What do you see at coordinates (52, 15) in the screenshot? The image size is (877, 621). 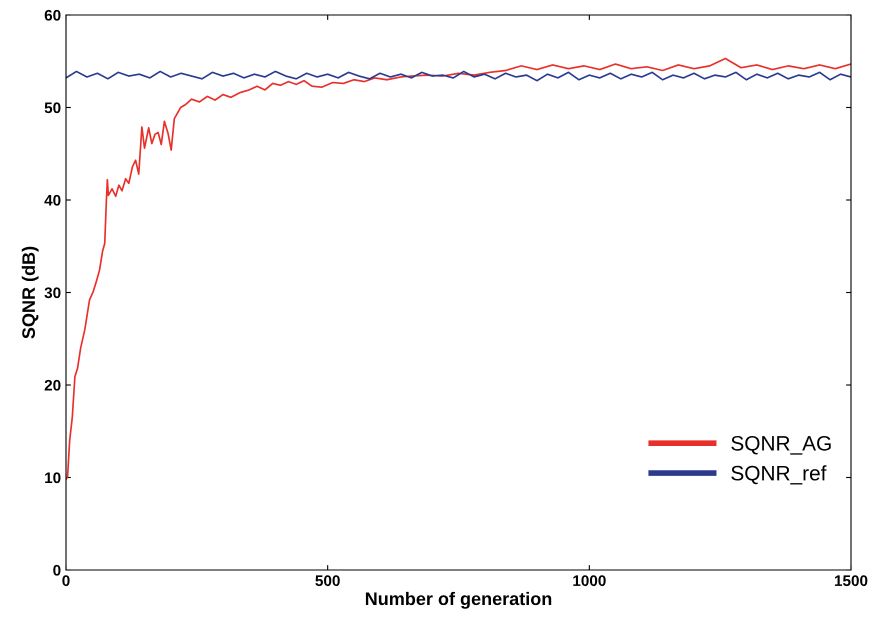 I see `y-tick-label: 60` at bounding box center [52, 15].